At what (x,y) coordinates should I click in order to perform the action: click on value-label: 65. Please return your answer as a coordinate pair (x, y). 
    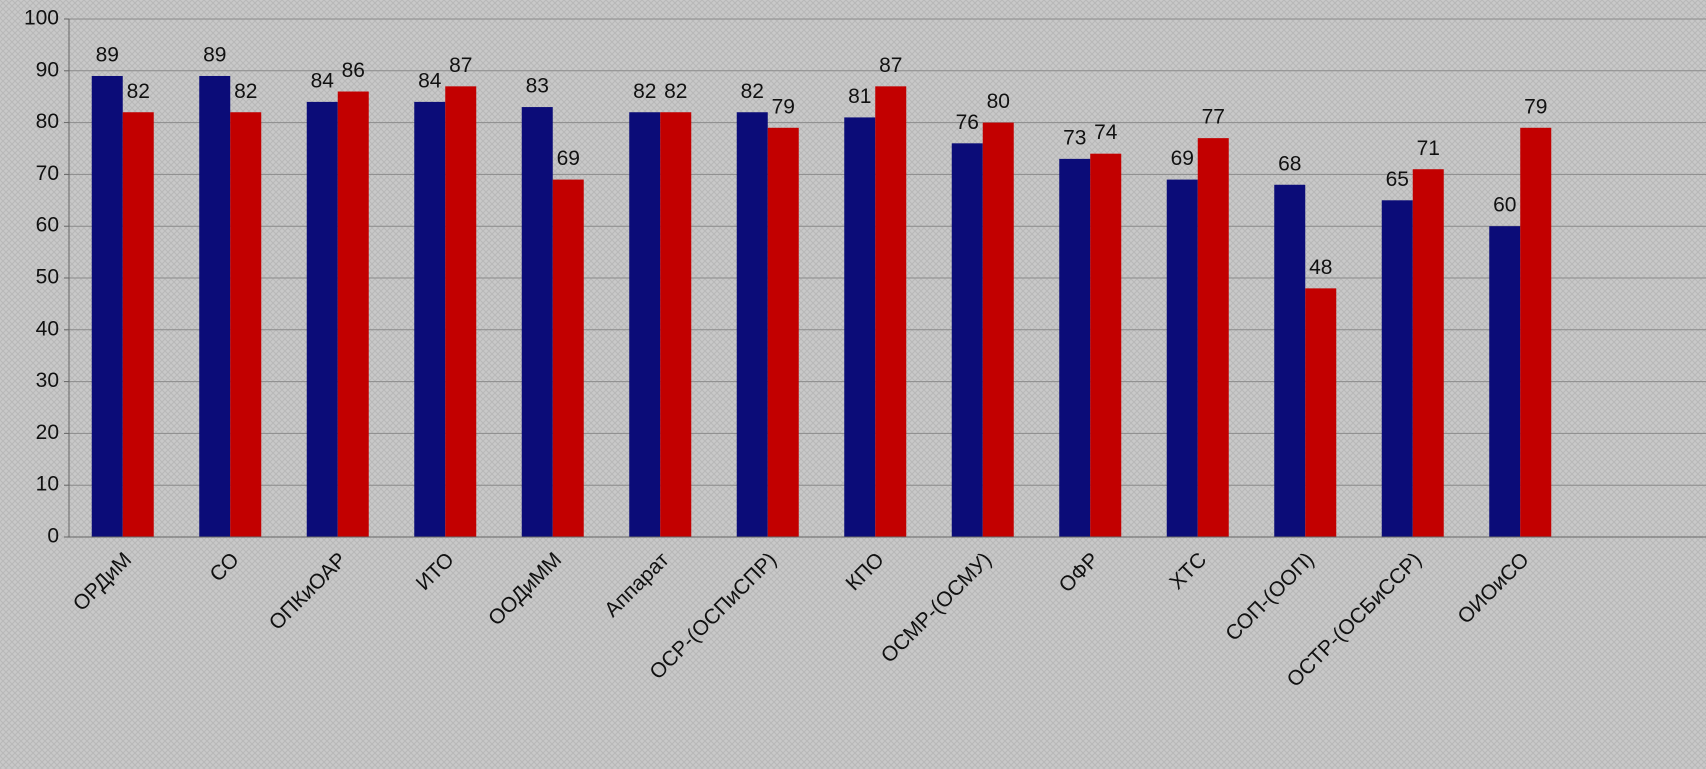
    Looking at the image, I should click on (1397, 179).